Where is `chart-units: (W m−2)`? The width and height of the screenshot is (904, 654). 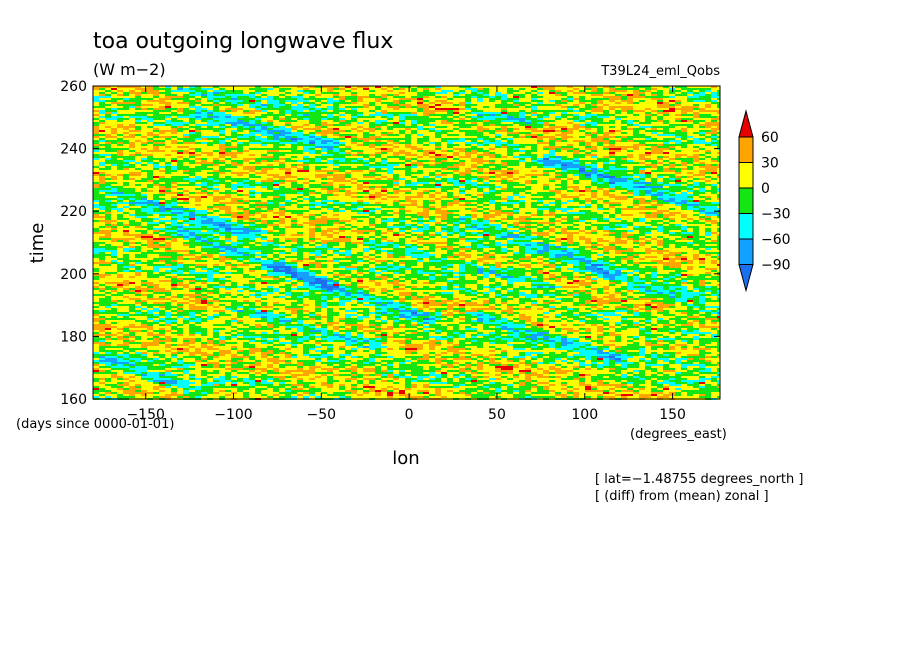 chart-units: (W m−2) is located at coordinates (129, 69).